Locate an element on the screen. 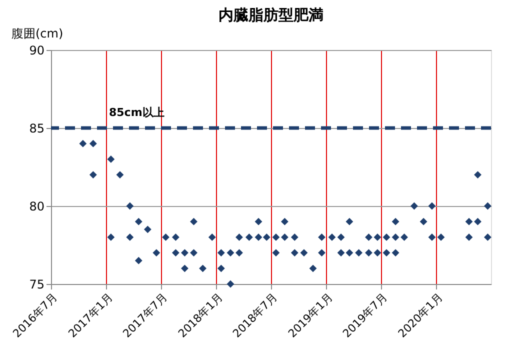 The width and height of the screenshot is (518, 348). chart-title: 内臓脂肪型肥満 is located at coordinates (271, 15).